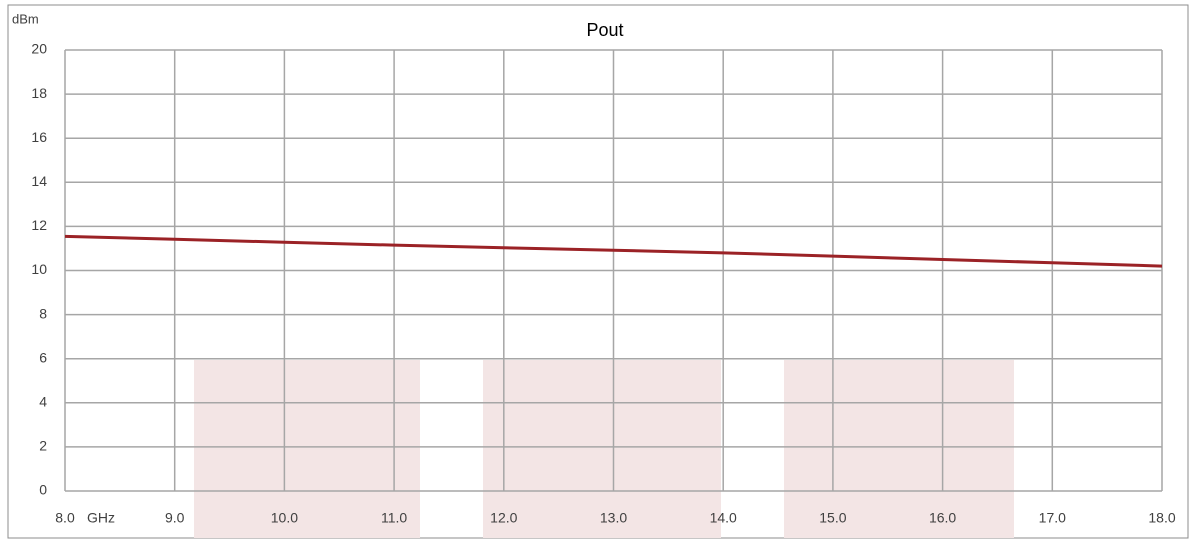 The height and width of the screenshot is (540, 1196). I want to click on chart-title: Pout, so click(604, 30).